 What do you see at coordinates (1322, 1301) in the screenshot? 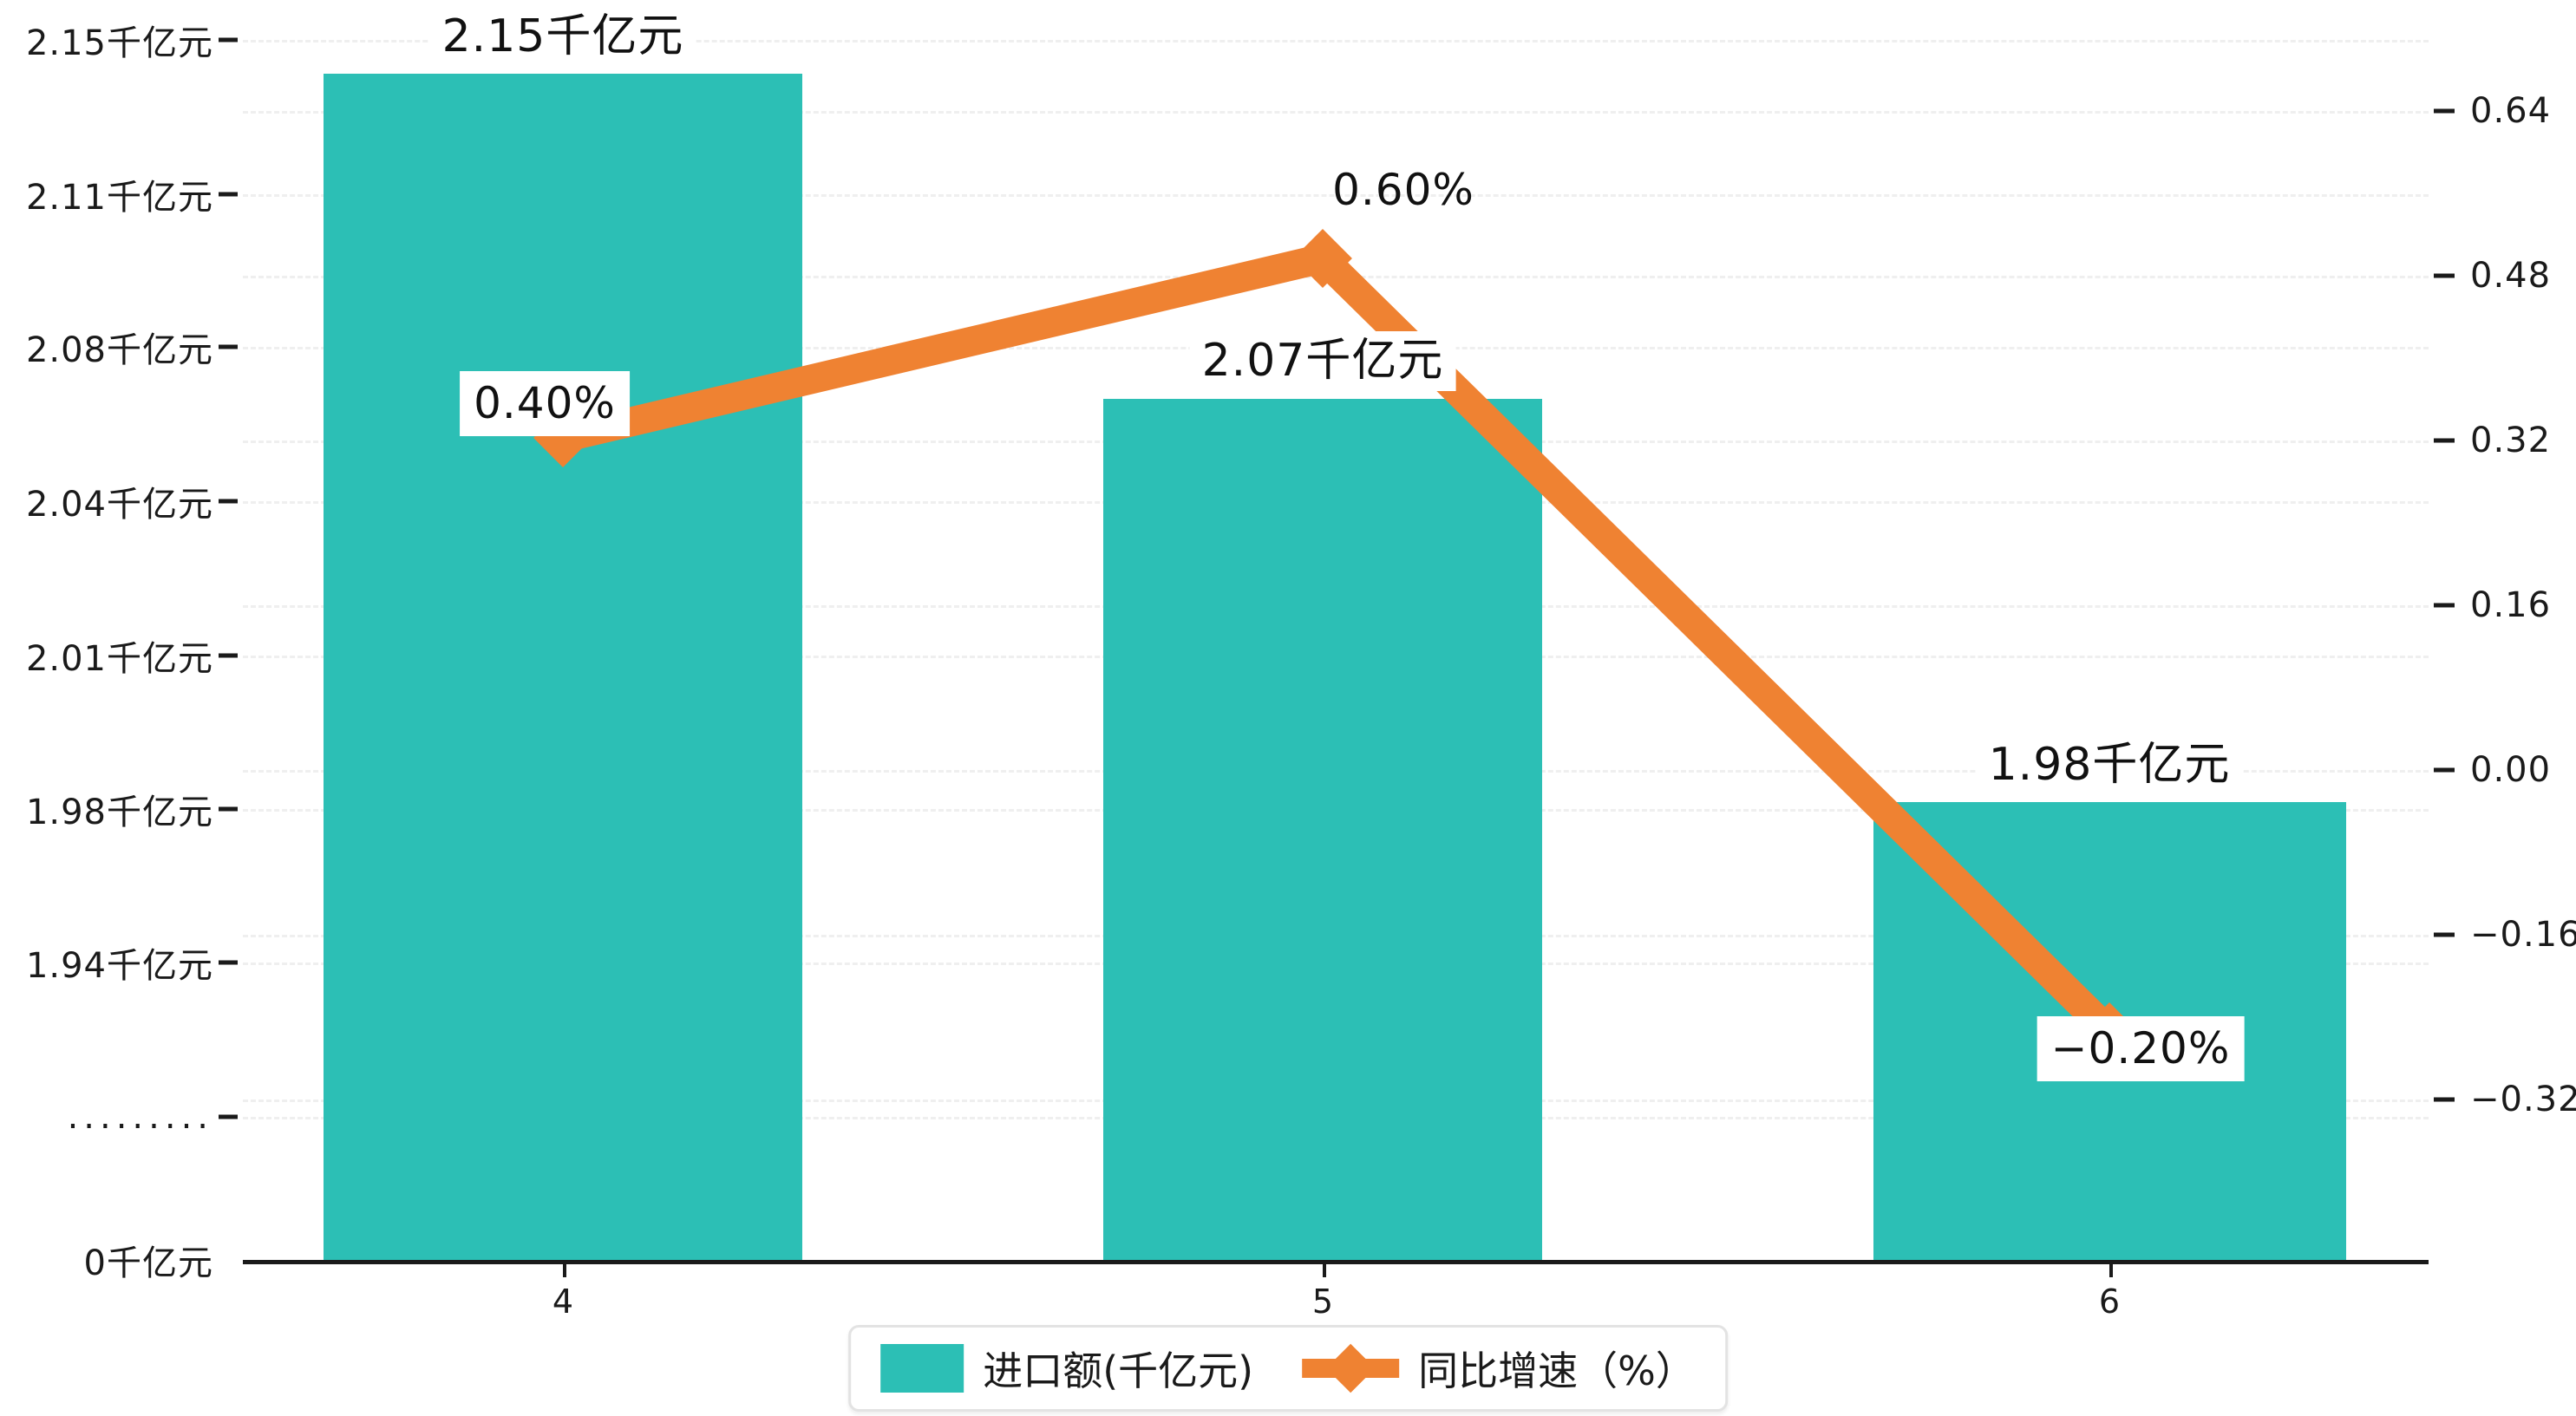
I see `x-axis-tick-label: 5` at bounding box center [1322, 1301].